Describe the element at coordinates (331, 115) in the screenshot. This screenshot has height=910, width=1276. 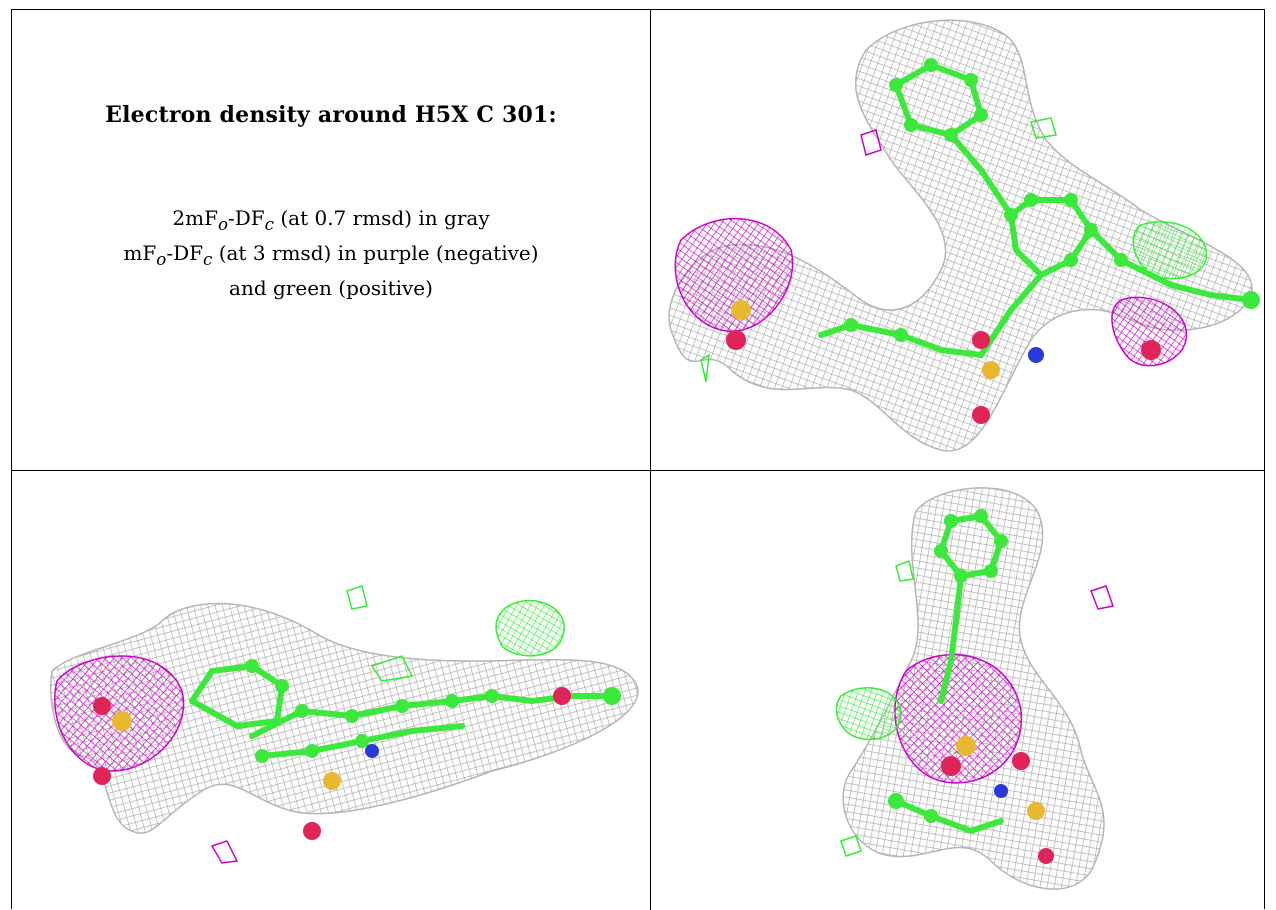
I see `figure-title: Electron density around H5X C 301:` at that location.